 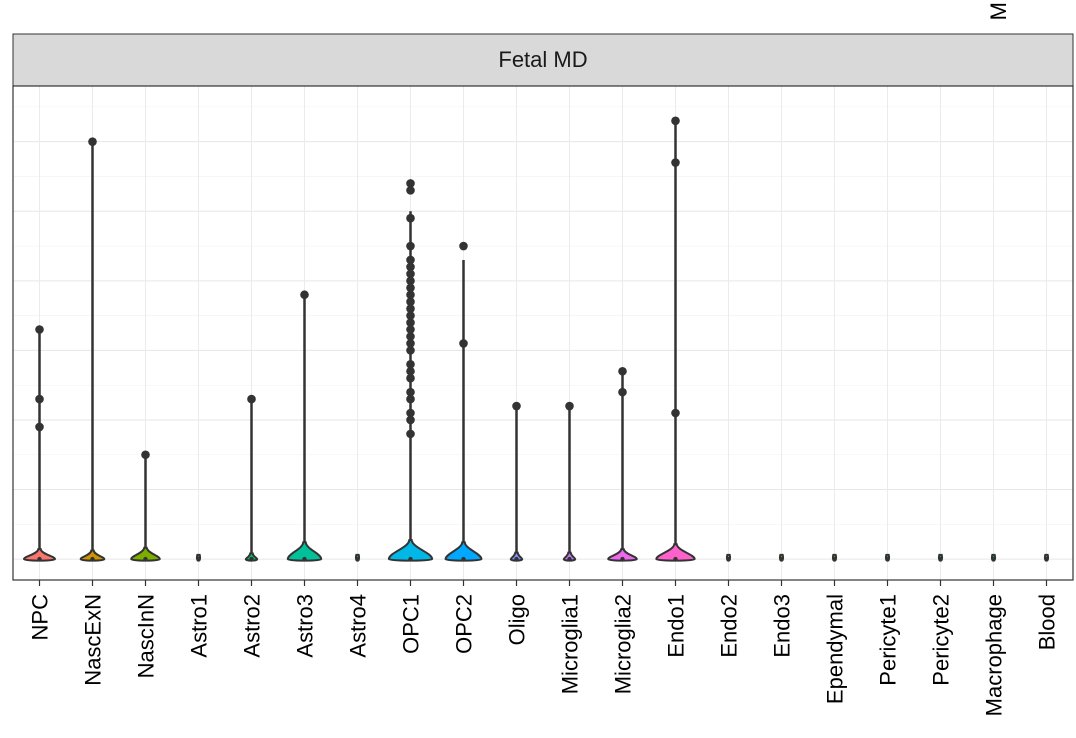 I want to click on panel-strip, so click(x=543, y=60).